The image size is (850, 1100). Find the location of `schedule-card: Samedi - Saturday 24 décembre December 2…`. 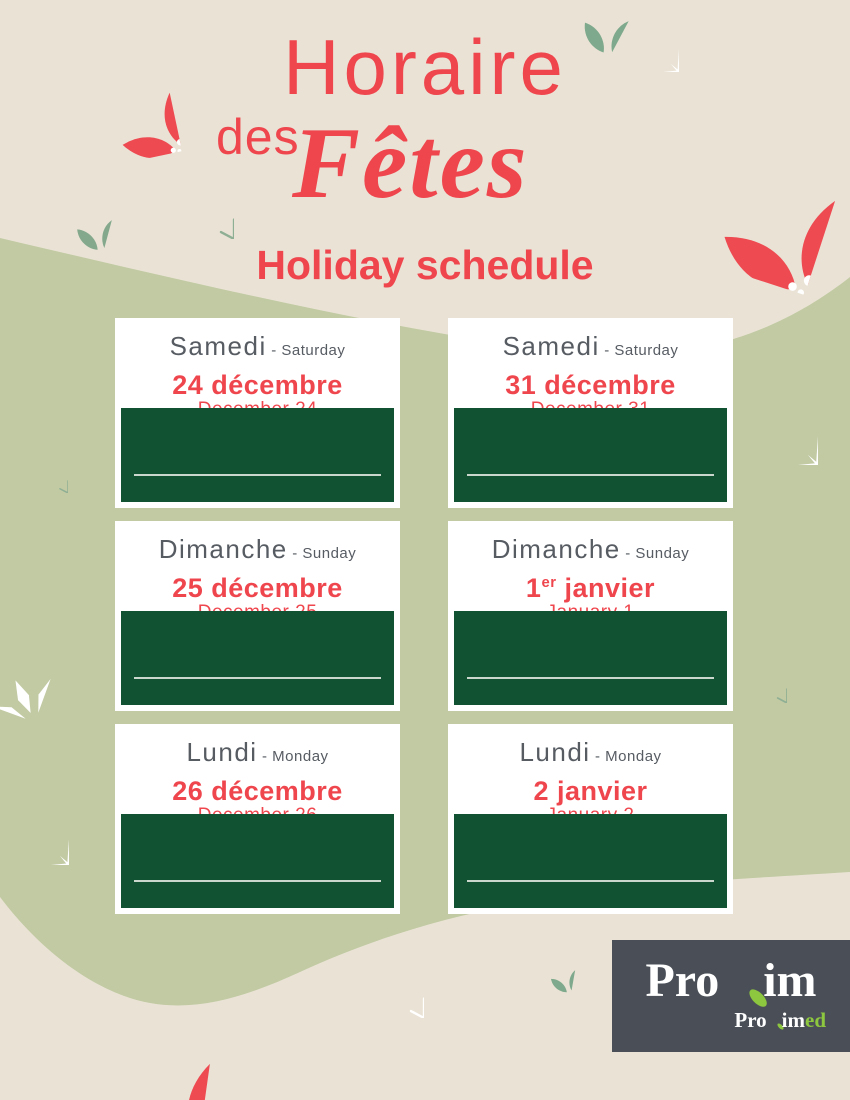

schedule-card: Samedi - Saturday 24 décembre December 2… is located at coordinates (257, 413).